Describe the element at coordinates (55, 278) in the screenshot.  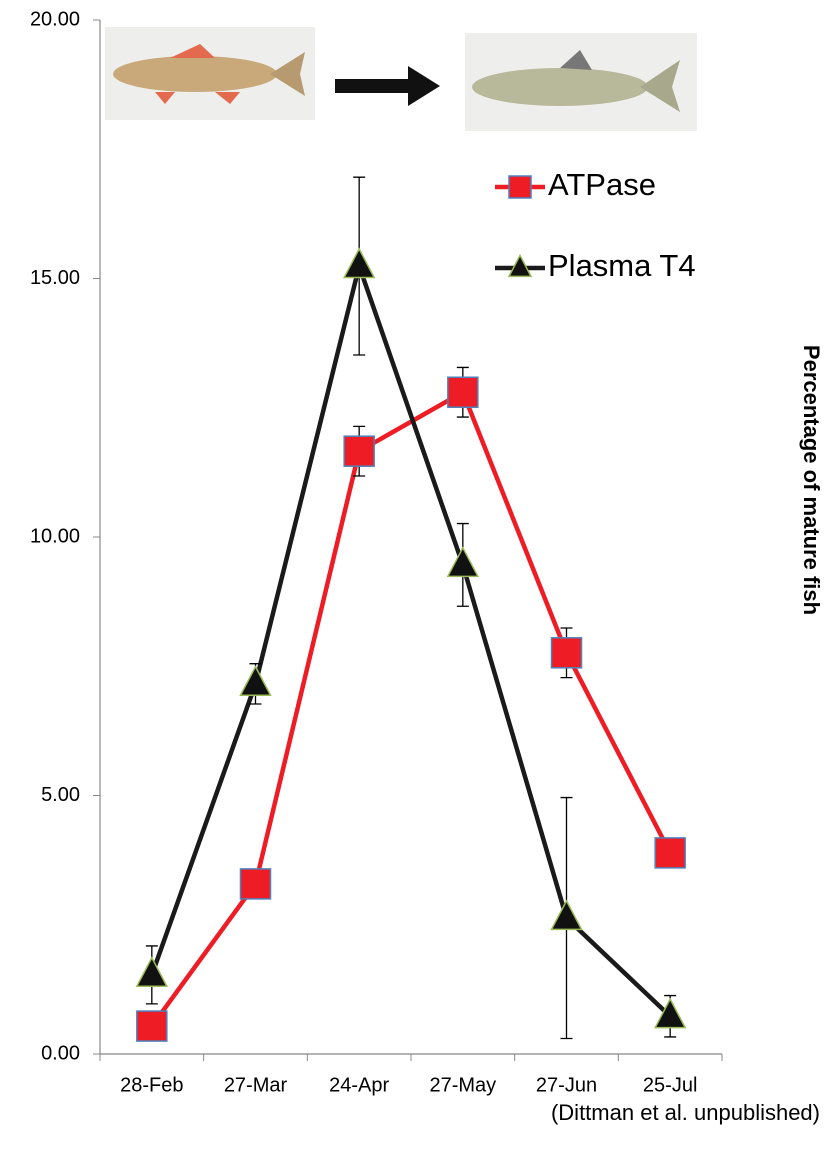
I see `y-tick-label: 15.00` at that location.